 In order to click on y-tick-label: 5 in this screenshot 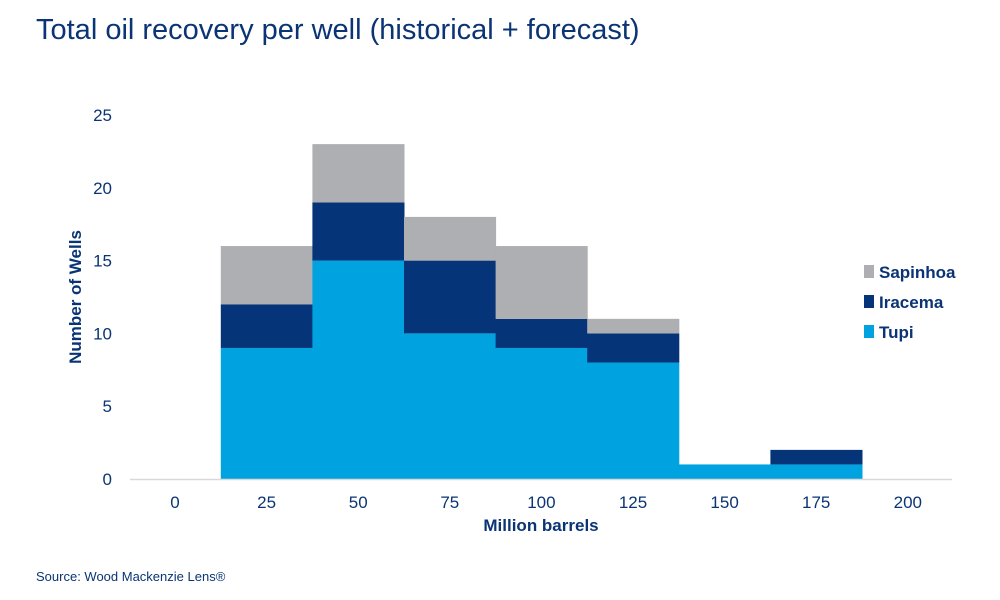, I will do `click(107, 406)`.